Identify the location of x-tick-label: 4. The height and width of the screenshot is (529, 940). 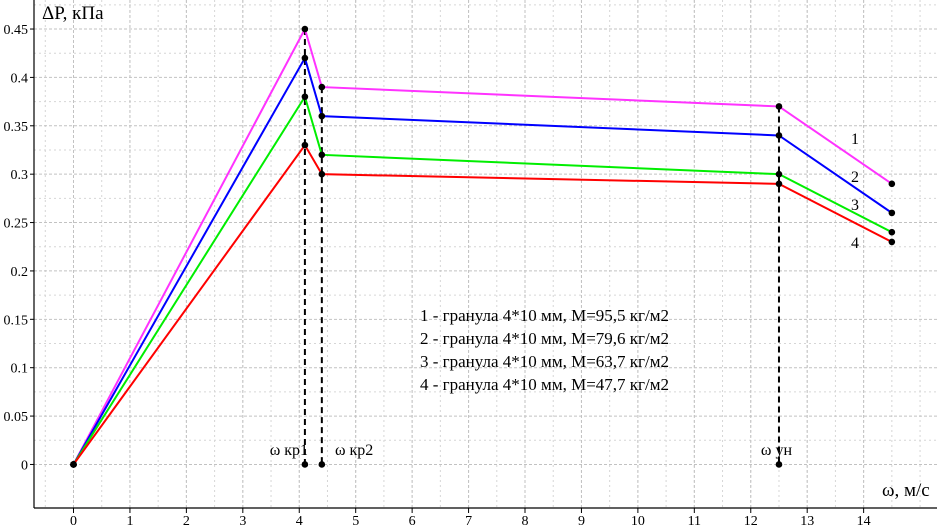
(299, 521).